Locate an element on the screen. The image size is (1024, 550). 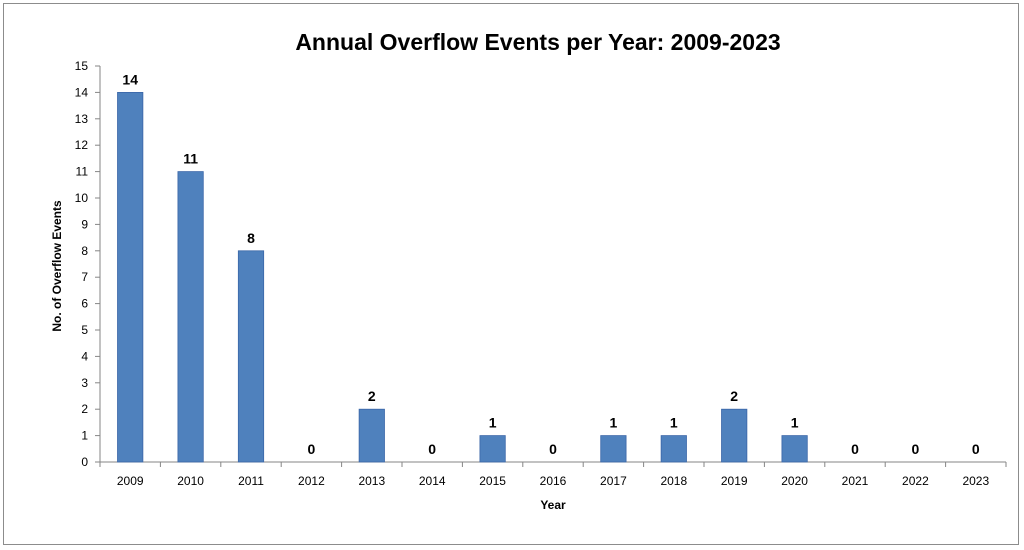
y-tick-label: 5 is located at coordinates (84, 330).